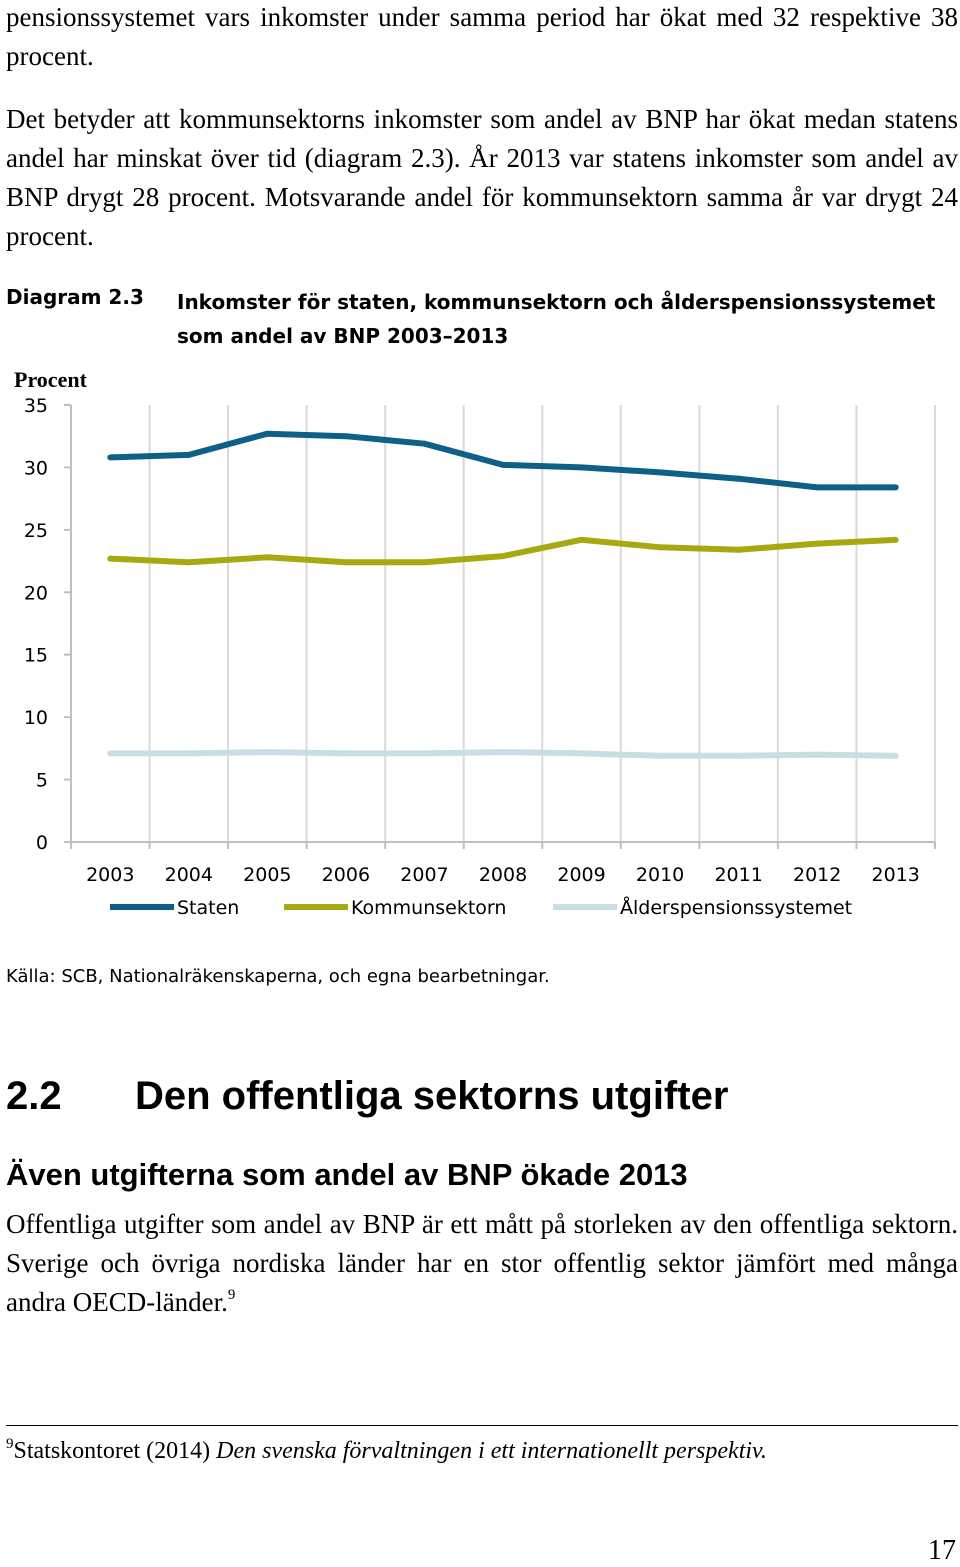 The image size is (960, 1567). I want to click on footnote-number: 9, so click(10, 1444).